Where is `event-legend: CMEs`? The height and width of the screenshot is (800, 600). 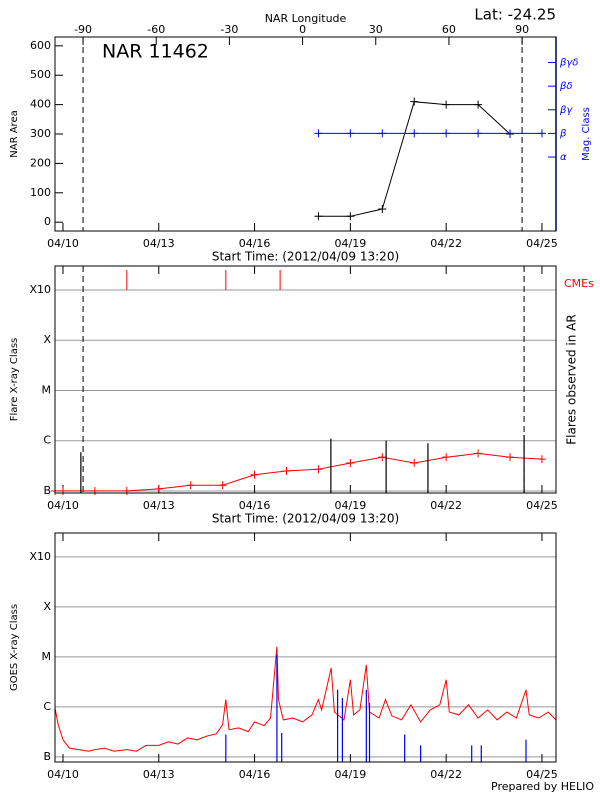 event-legend: CMEs is located at coordinates (579, 283).